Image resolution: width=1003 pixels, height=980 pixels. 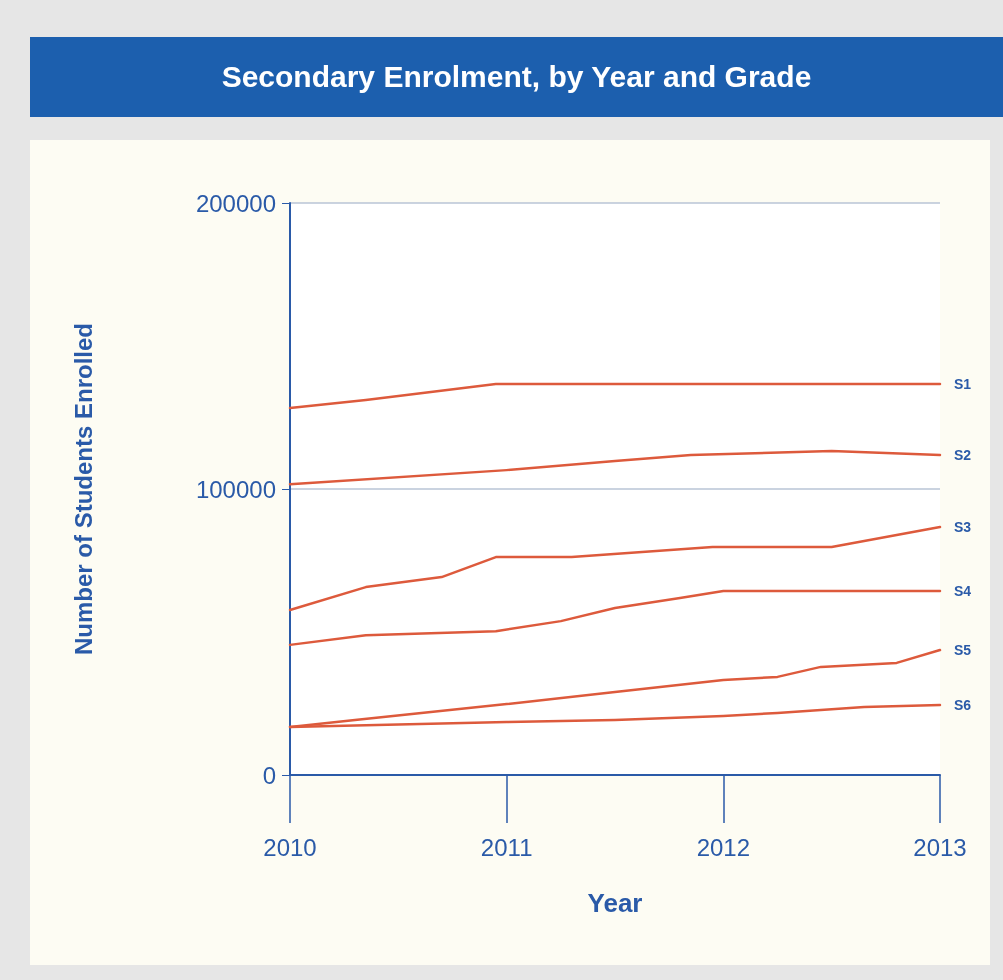 I want to click on x-tick-label: 2012, so click(x=723, y=847).